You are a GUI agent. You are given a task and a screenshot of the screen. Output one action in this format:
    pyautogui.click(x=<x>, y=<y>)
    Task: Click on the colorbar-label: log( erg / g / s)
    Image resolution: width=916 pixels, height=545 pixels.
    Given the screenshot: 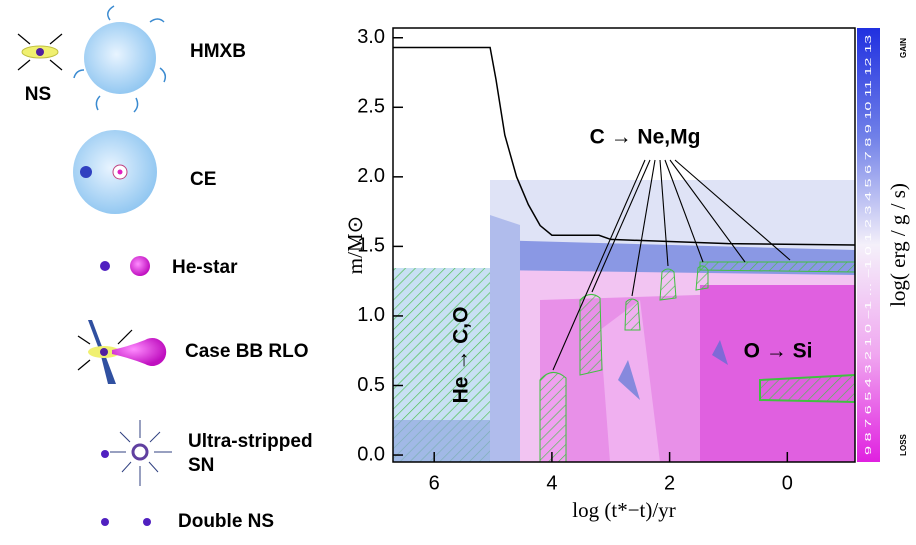 What is the action you would take?
    pyautogui.click(x=898, y=245)
    